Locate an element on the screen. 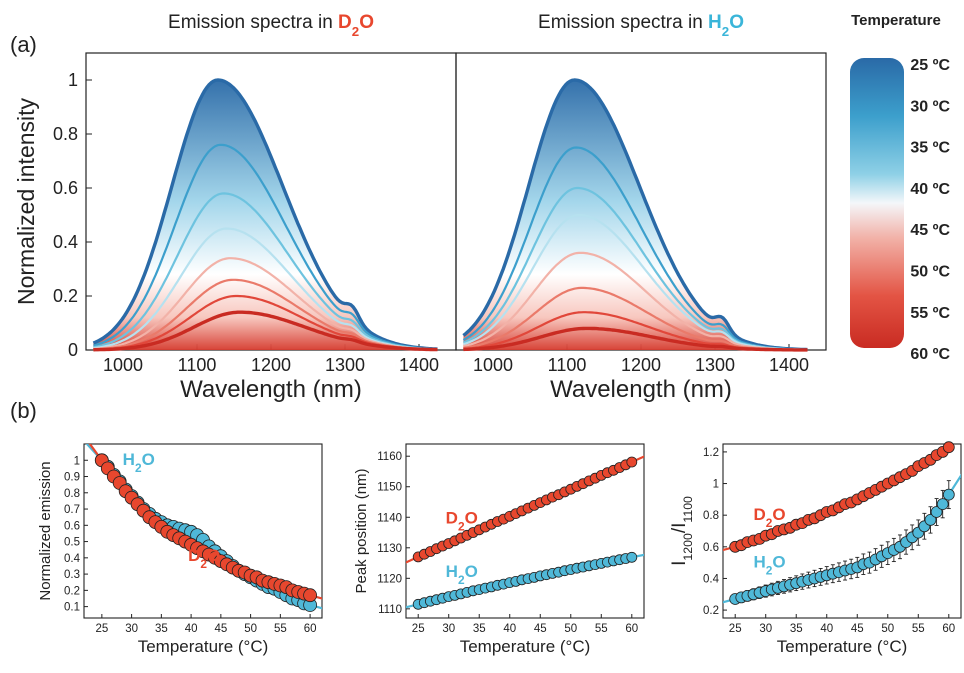 The image size is (964, 673). x-tick-label: 1000 is located at coordinates (493, 365).